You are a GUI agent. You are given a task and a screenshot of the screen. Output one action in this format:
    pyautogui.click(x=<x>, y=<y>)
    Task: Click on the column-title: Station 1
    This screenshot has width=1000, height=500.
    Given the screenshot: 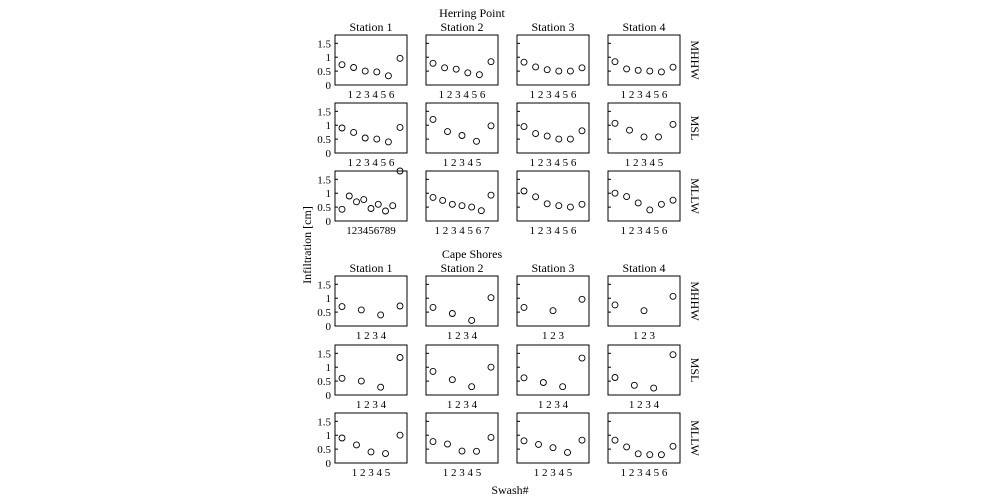 What is the action you would take?
    pyautogui.click(x=370, y=268)
    